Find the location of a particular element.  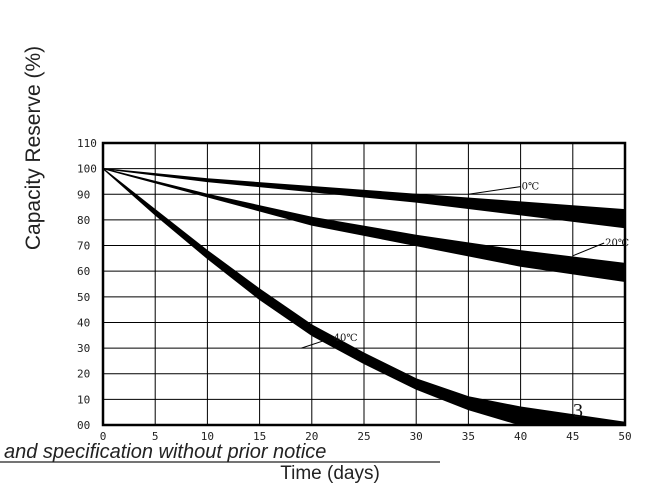

x-tick-label: 45 is located at coordinates (572, 436).